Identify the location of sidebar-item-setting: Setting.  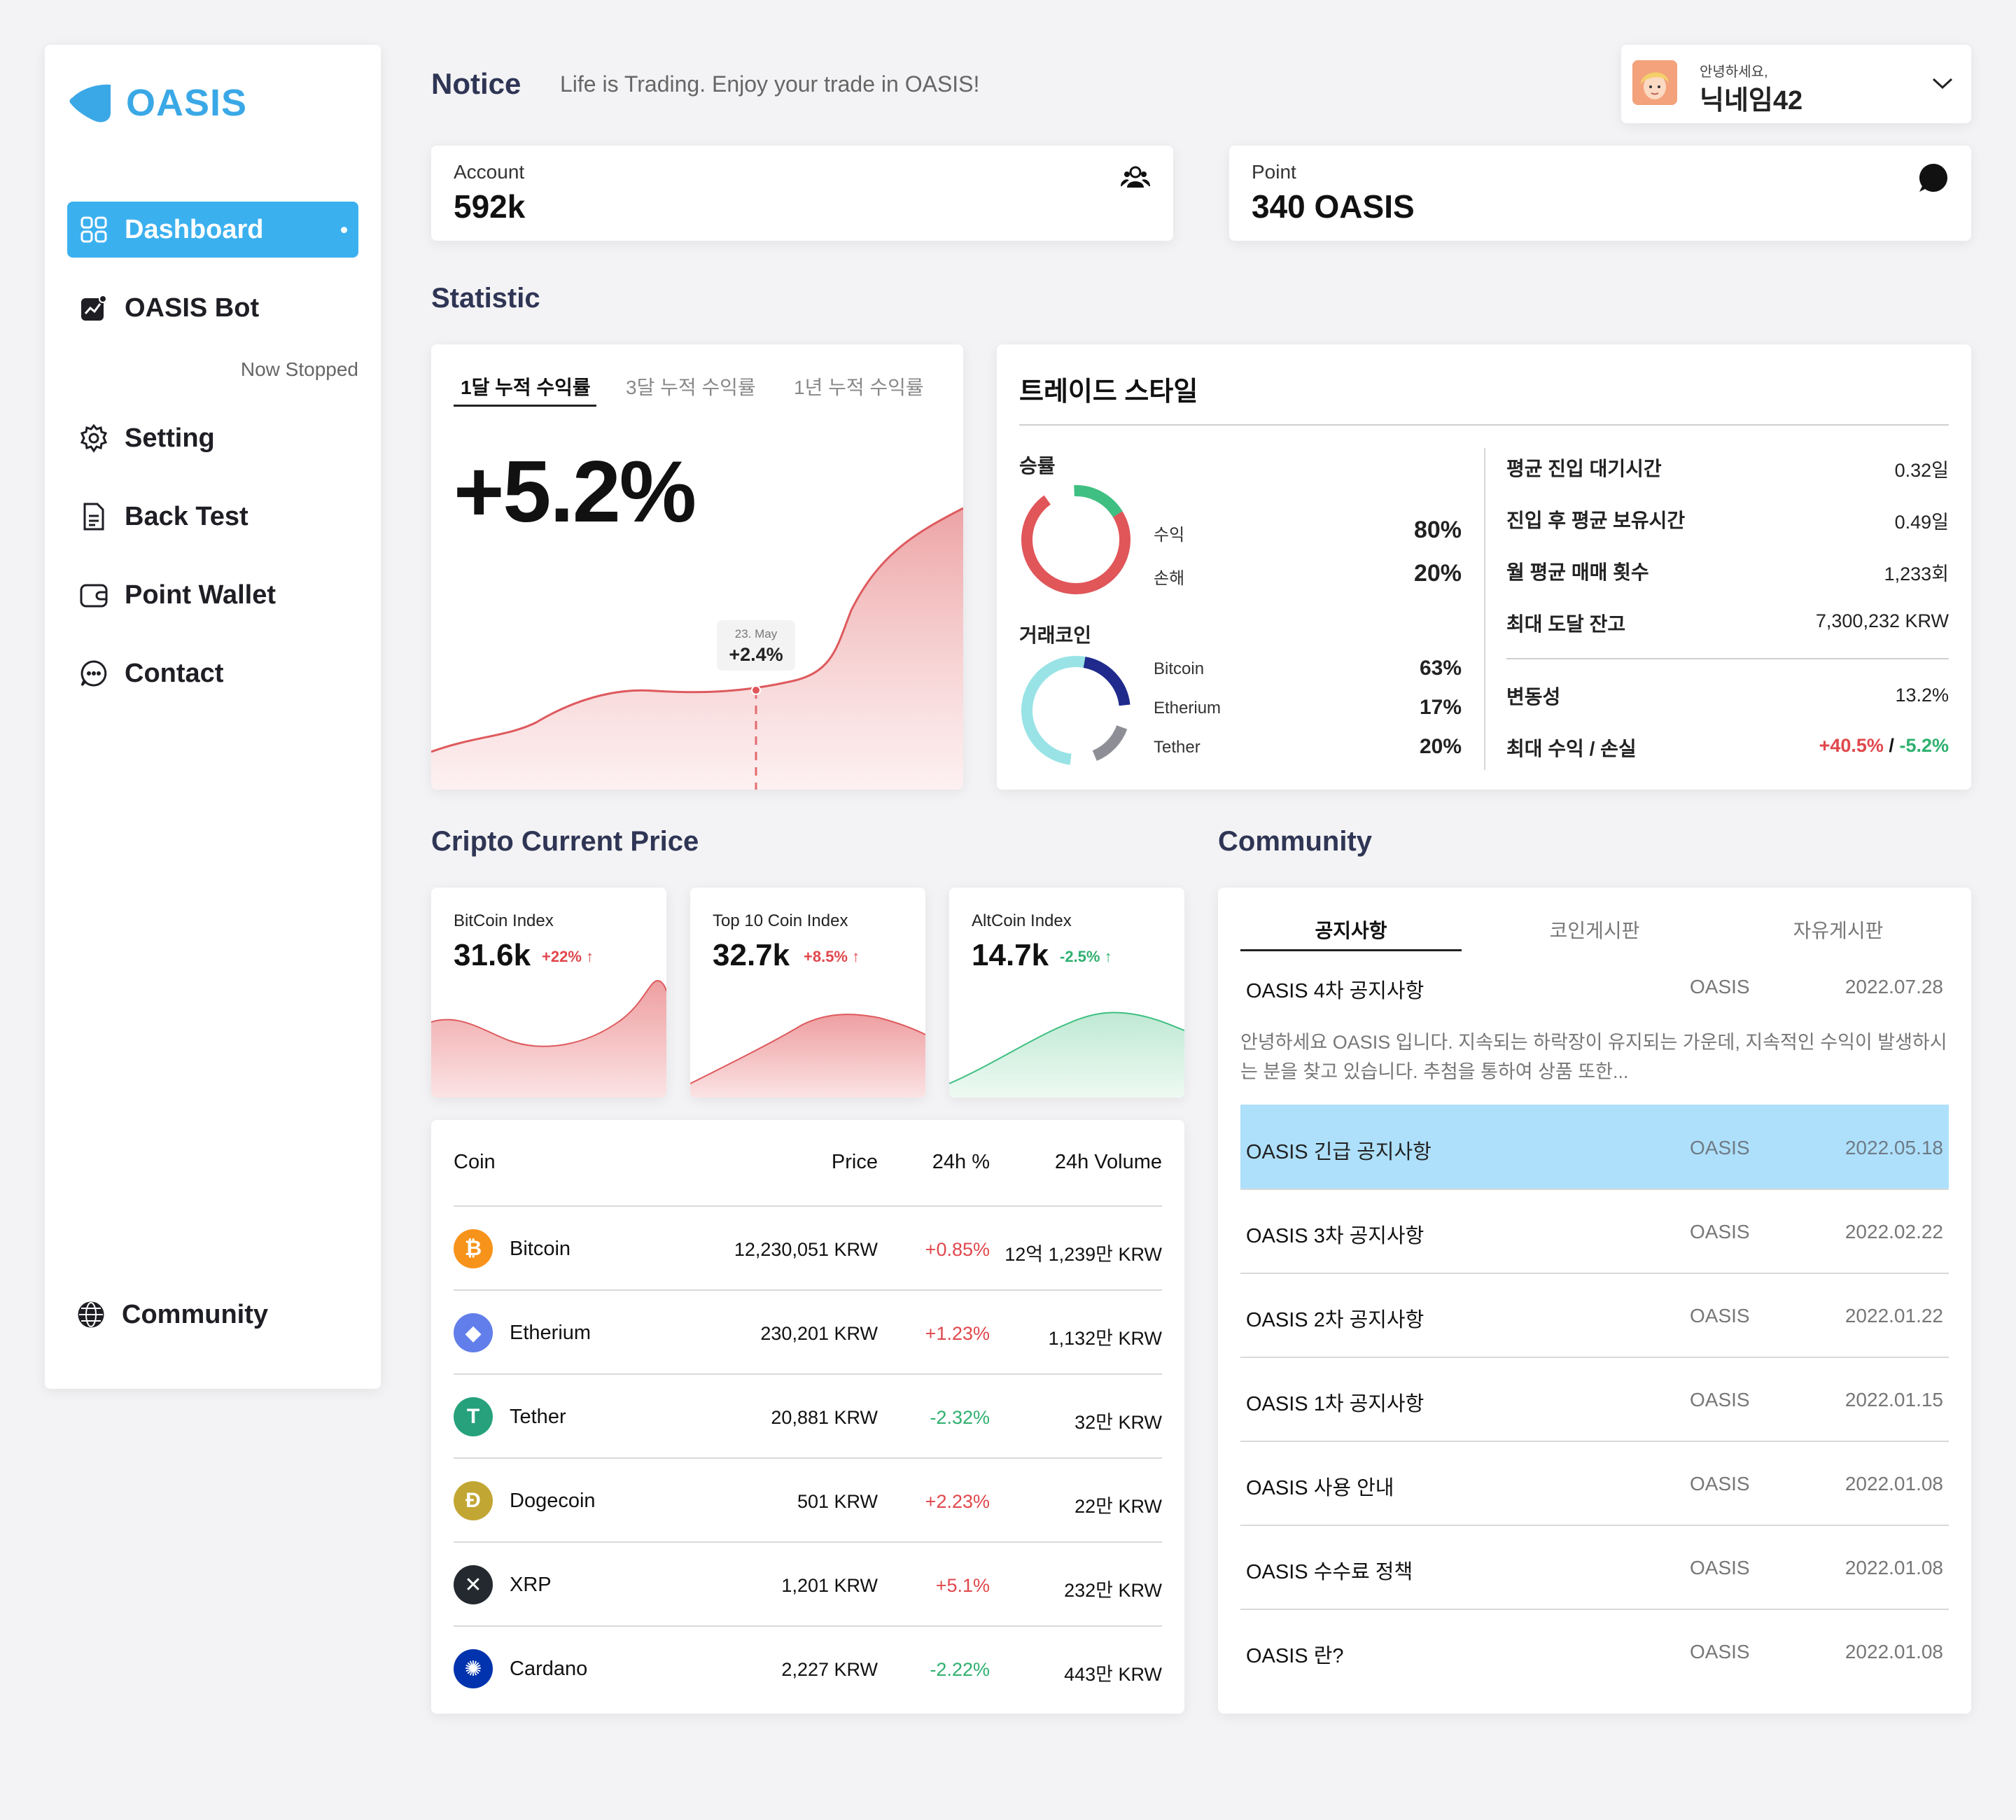
(212, 438).